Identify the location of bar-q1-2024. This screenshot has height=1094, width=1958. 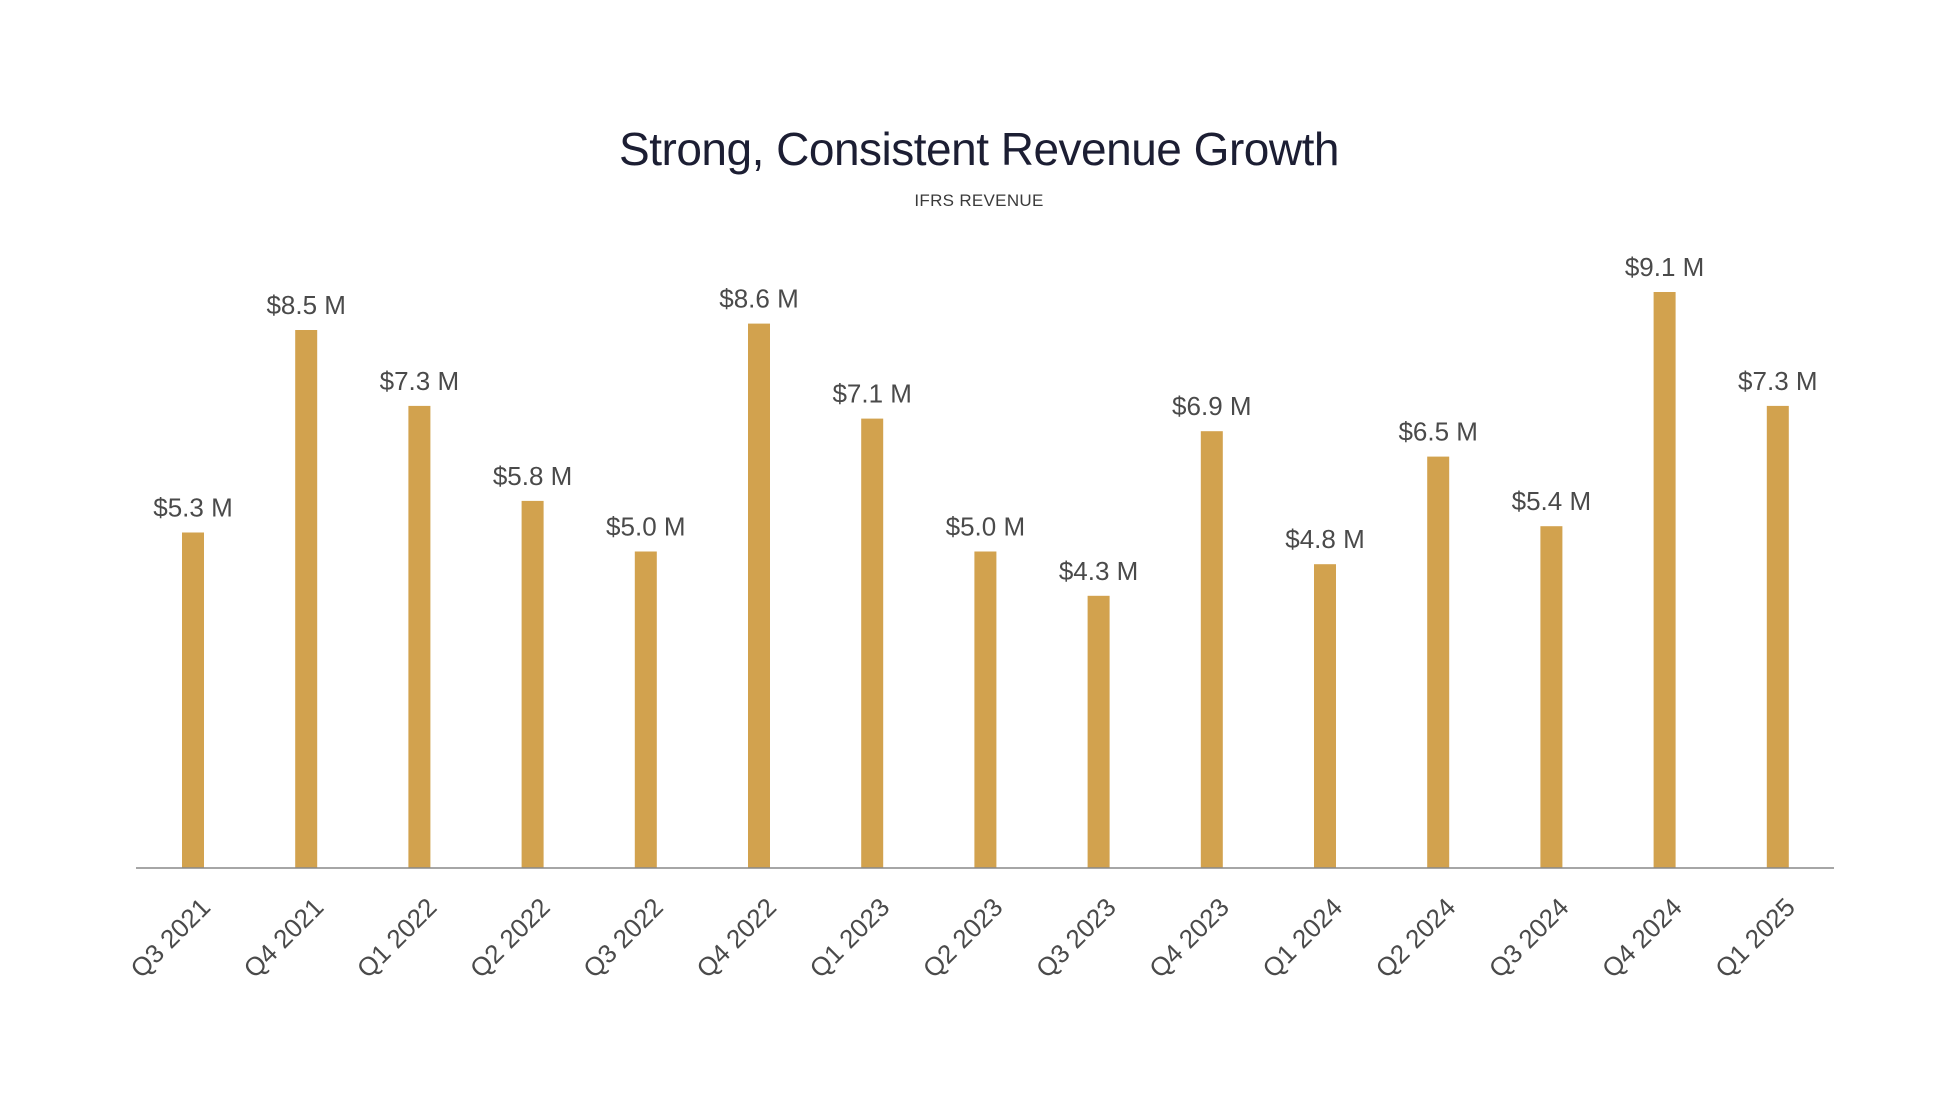
(1325, 716).